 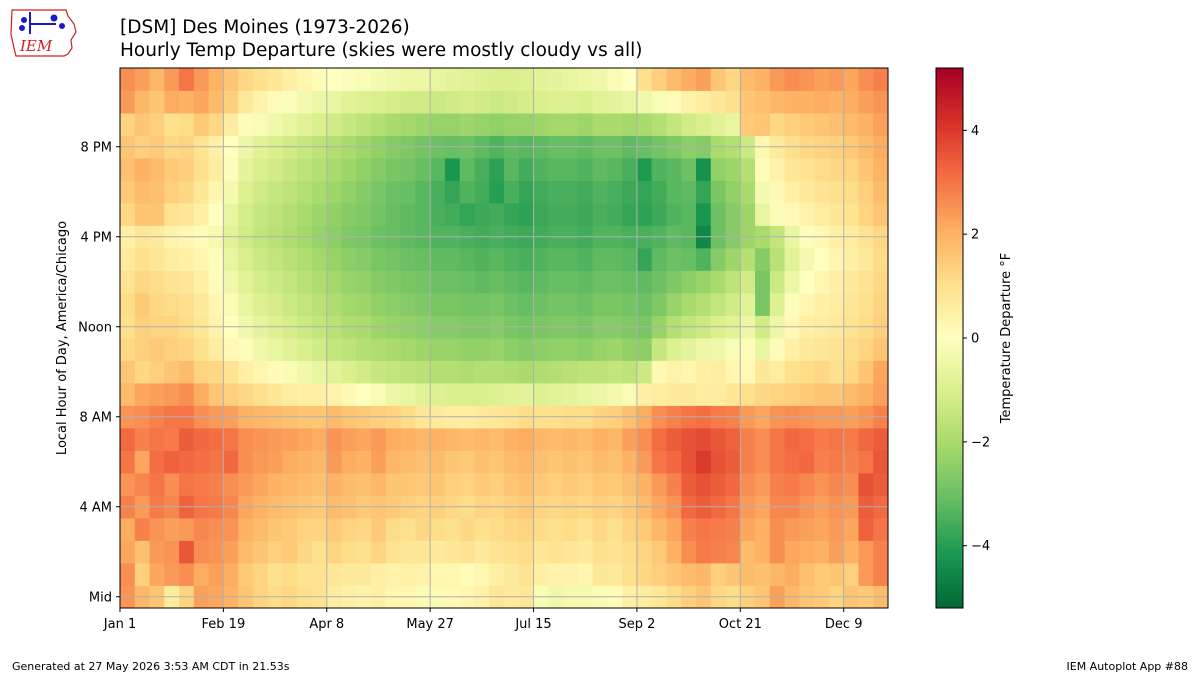 What do you see at coordinates (975, 235) in the screenshot?
I see `colorbar-tick-label: 2` at bounding box center [975, 235].